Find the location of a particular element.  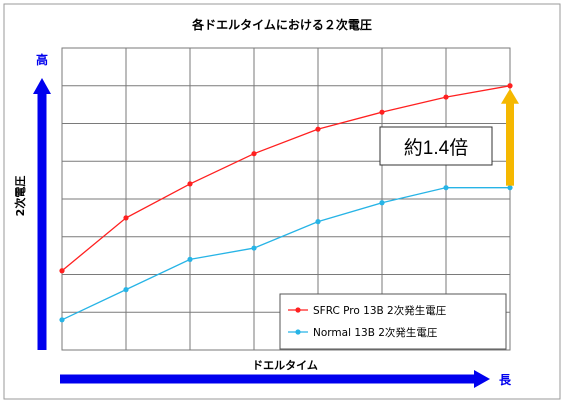

x-axis-high-label: 長 is located at coordinates (505, 379).